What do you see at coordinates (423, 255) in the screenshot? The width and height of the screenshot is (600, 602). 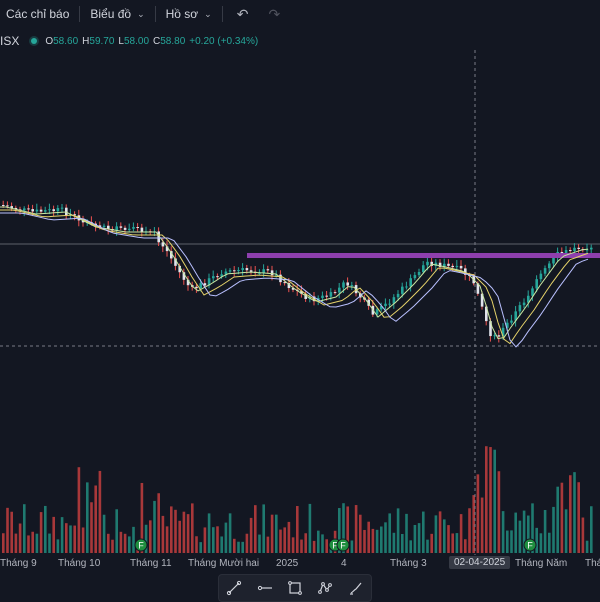 I see `resistance-line` at bounding box center [423, 255].